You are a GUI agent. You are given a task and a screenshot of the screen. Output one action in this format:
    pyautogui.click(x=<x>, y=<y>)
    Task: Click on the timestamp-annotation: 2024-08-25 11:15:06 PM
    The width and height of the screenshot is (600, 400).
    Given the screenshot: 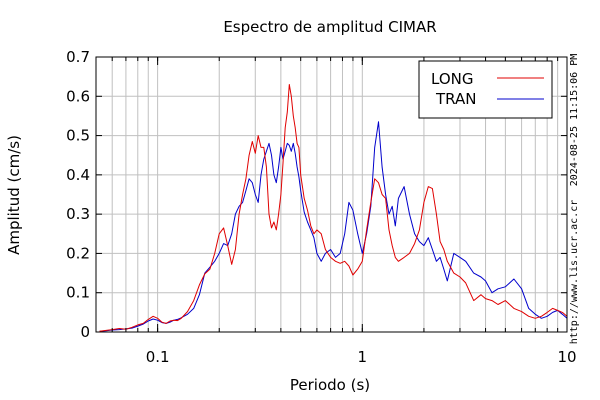 What is the action you would take?
    pyautogui.click(x=574, y=120)
    